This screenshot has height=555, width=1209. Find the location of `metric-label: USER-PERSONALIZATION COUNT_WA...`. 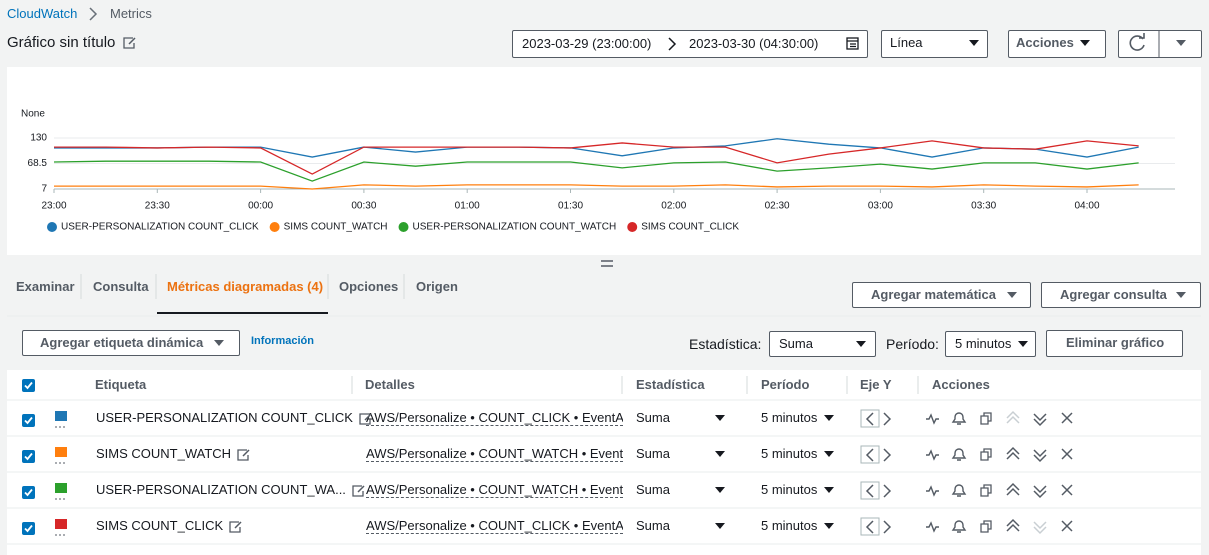

metric-label: USER-PERSONALIZATION COUNT_WA... is located at coordinates (221, 489).